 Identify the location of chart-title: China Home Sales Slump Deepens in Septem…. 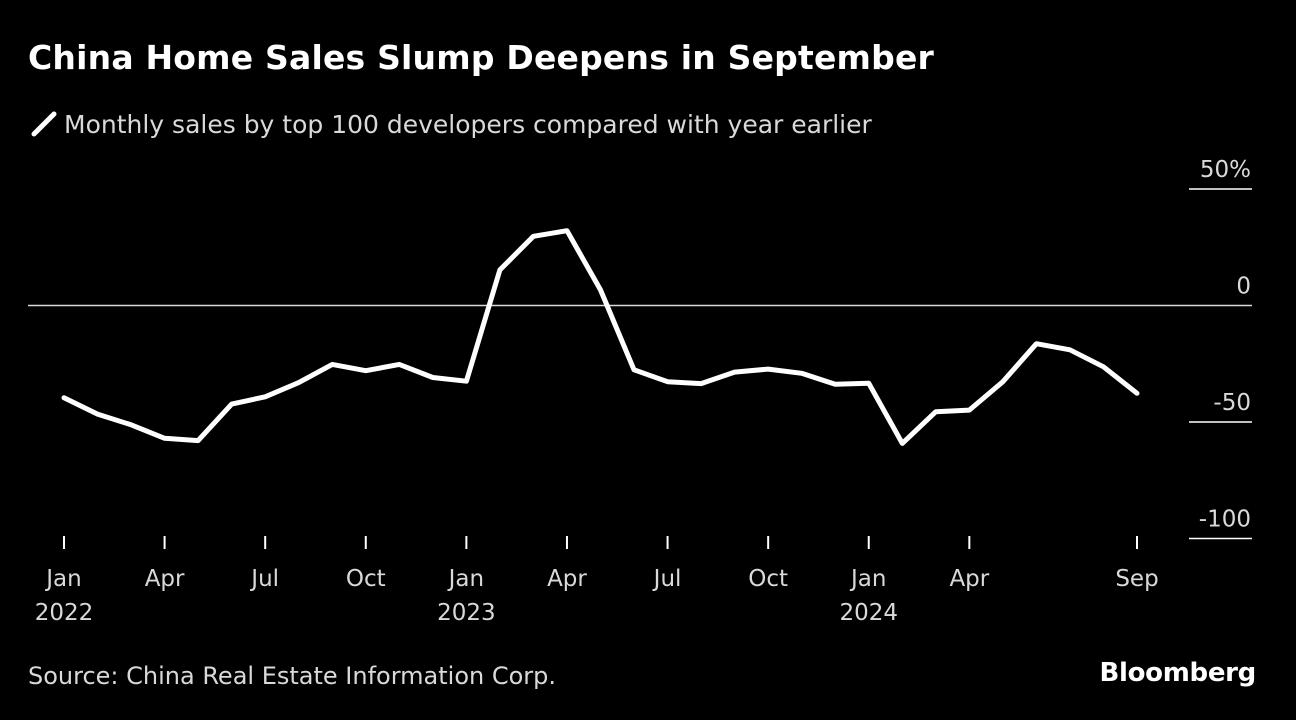
(481, 57).